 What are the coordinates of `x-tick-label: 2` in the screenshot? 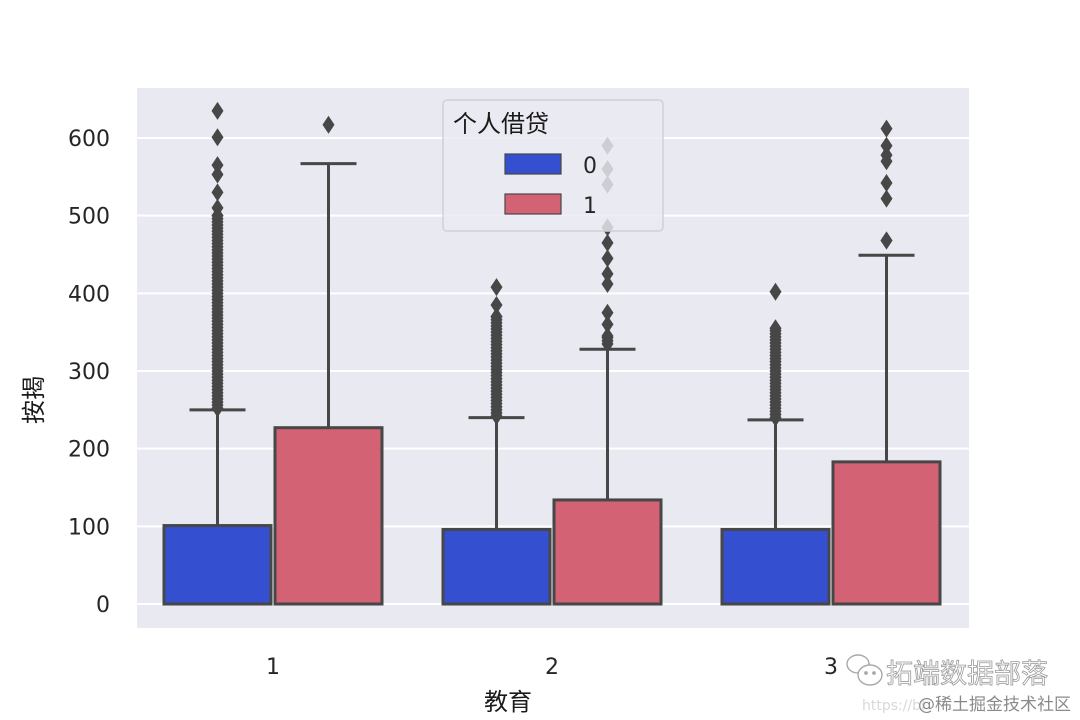 It's located at (552, 667).